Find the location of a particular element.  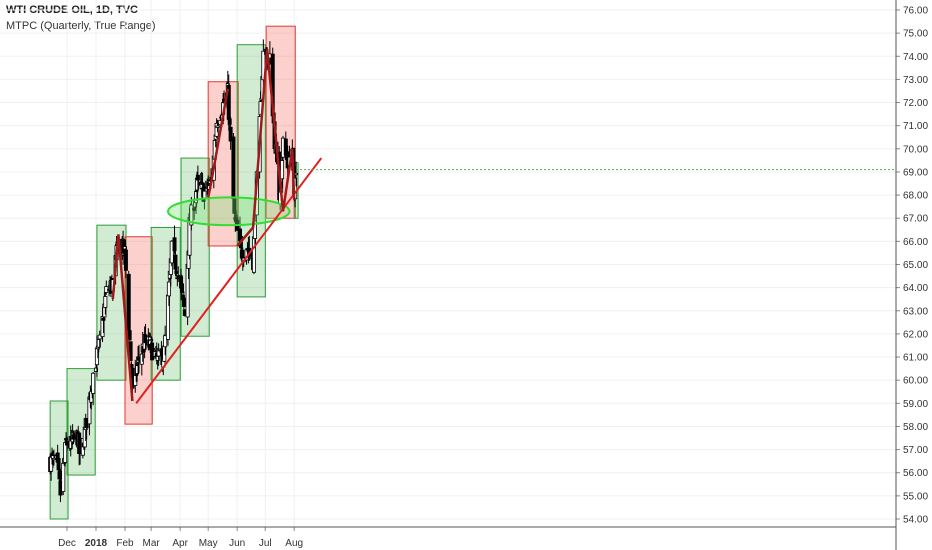

y-tick-label: 59.00 is located at coordinates (915, 404).